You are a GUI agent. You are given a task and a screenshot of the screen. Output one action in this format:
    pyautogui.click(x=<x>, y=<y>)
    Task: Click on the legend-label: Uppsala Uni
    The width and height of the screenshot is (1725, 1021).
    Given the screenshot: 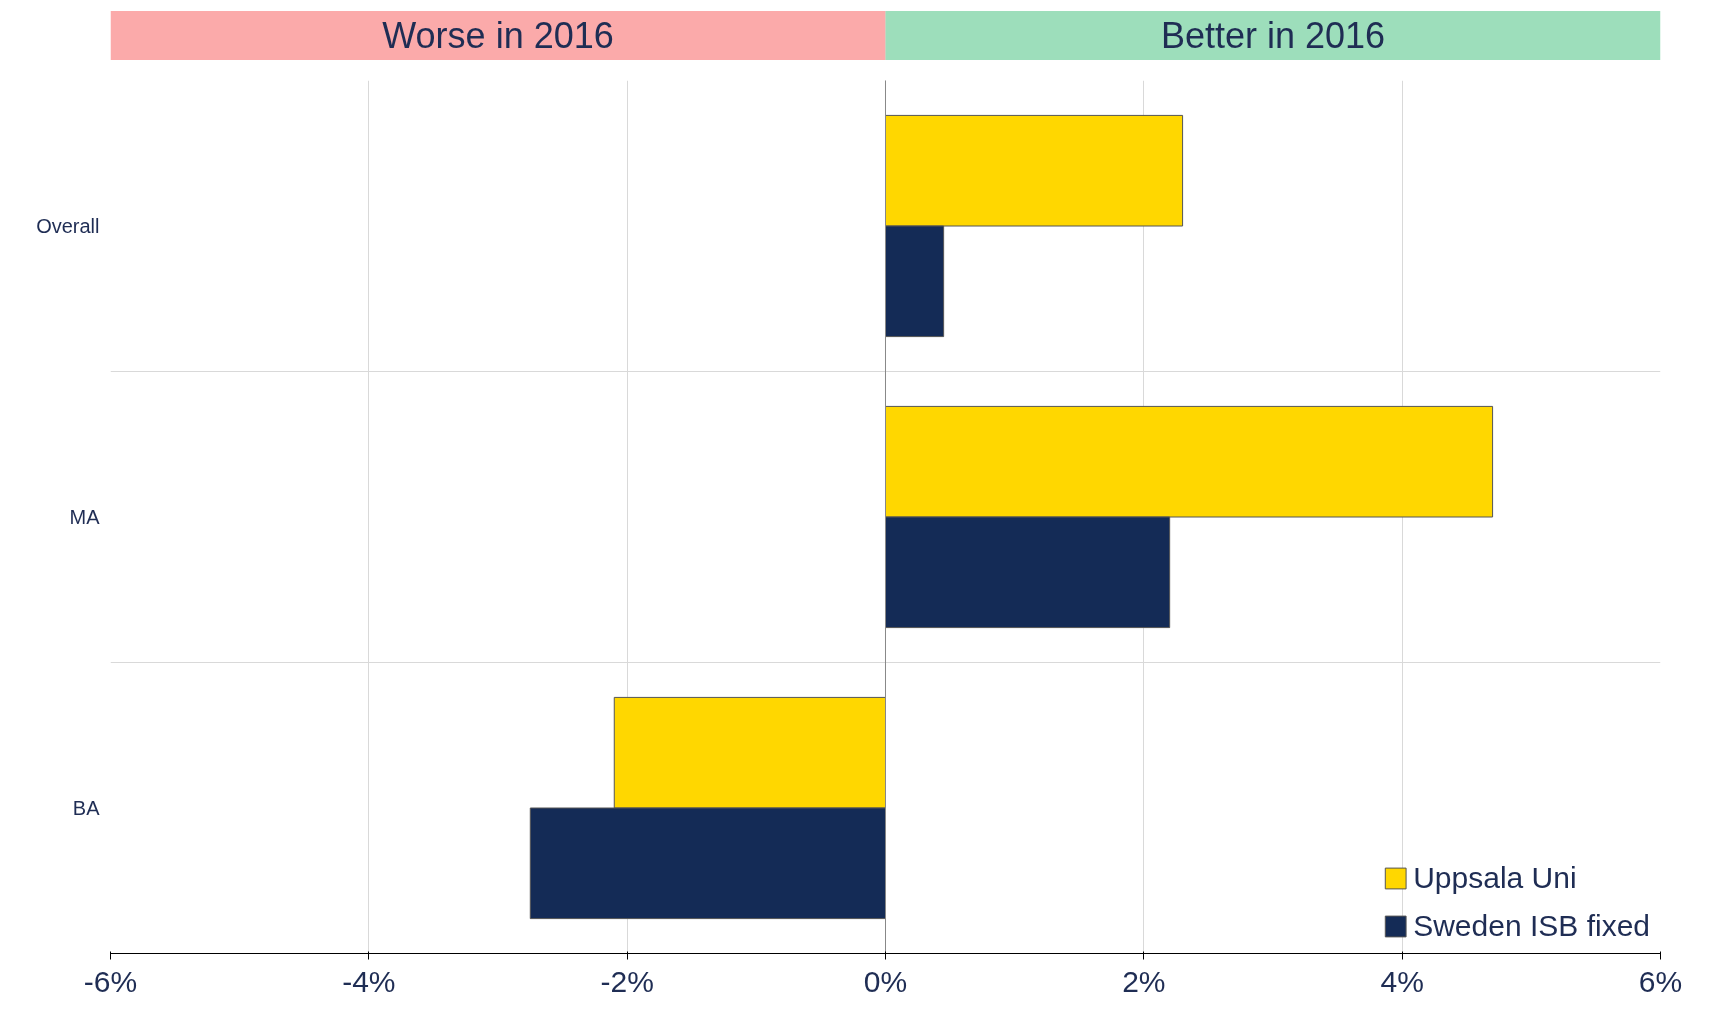 What is the action you would take?
    pyautogui.click(x=1495, y=878)
    